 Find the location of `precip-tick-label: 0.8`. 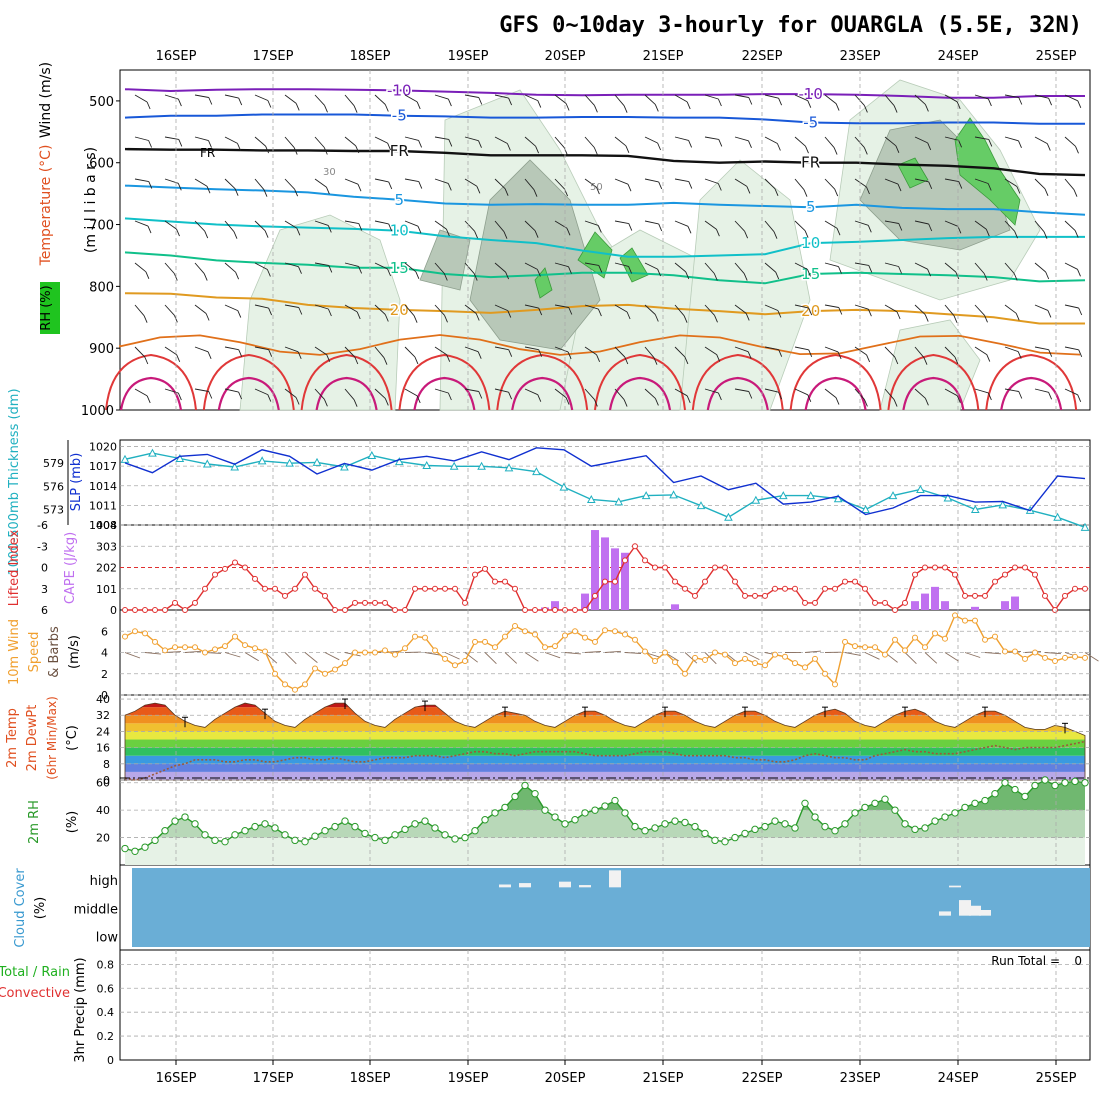

precip-tick-label: 0.8 is located at coordinates (106, 964).